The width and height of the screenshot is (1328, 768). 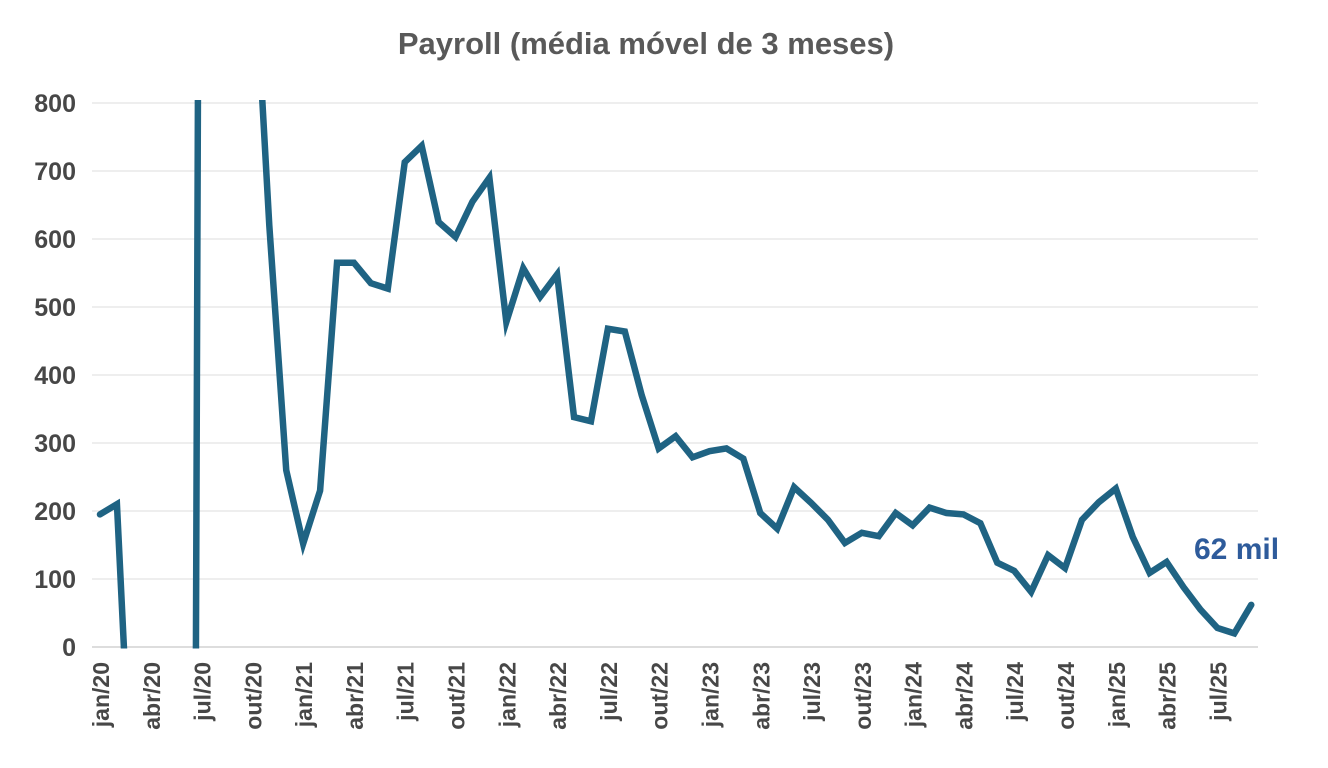 What do you see at coordinates (558, 696) in the screenshot?
I see `x-axis-tick-label: abr/22` at bounding box center [558, 696].